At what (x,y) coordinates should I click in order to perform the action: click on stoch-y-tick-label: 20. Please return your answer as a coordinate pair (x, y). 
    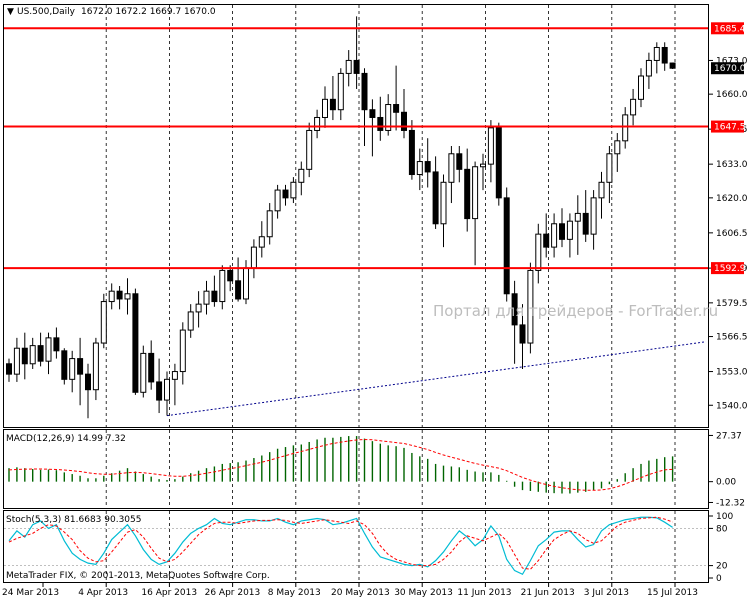
    Looking at the image, I should click on (722, 567).